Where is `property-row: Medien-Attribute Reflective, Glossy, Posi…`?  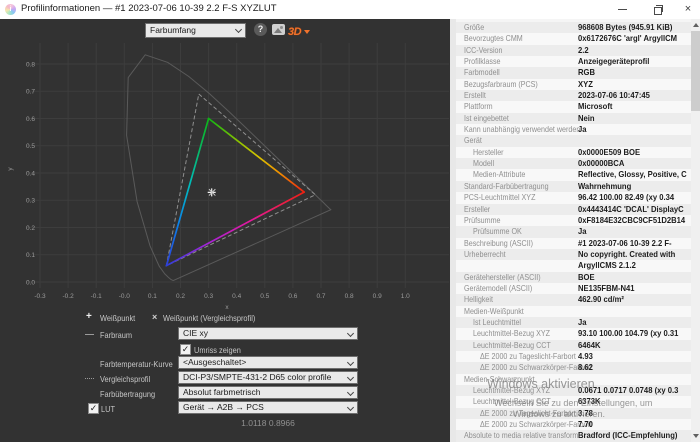 property-row: Medien-Attribute Reflective, Glossy, Posi… is located at coordinates (573, 175).